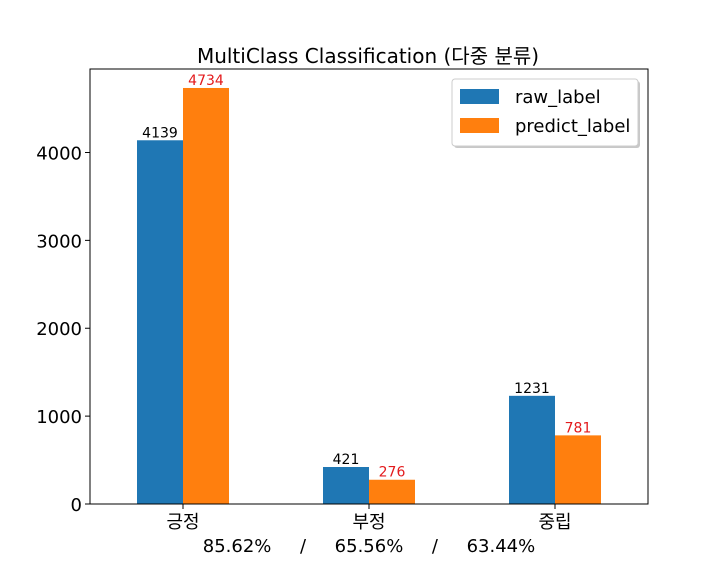 This screenshot has height=576, width=720. Describe the element at coordinates (182, 522) in the screenshot. I see `x-tick-label: 긍정` at that location.